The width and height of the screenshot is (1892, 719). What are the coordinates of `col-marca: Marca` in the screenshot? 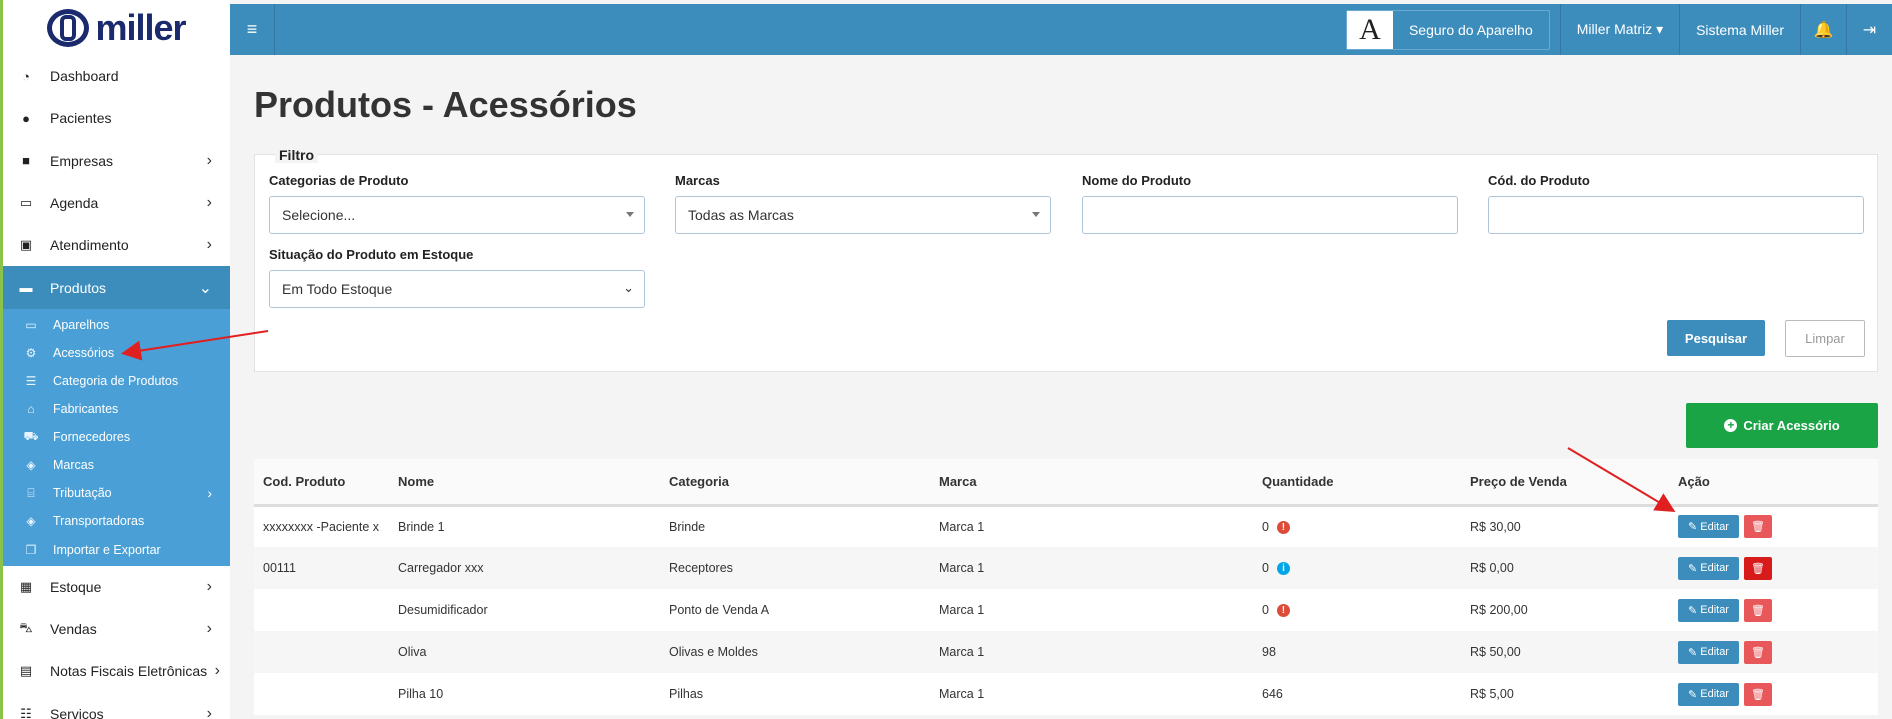 It's located at (1091, 483).